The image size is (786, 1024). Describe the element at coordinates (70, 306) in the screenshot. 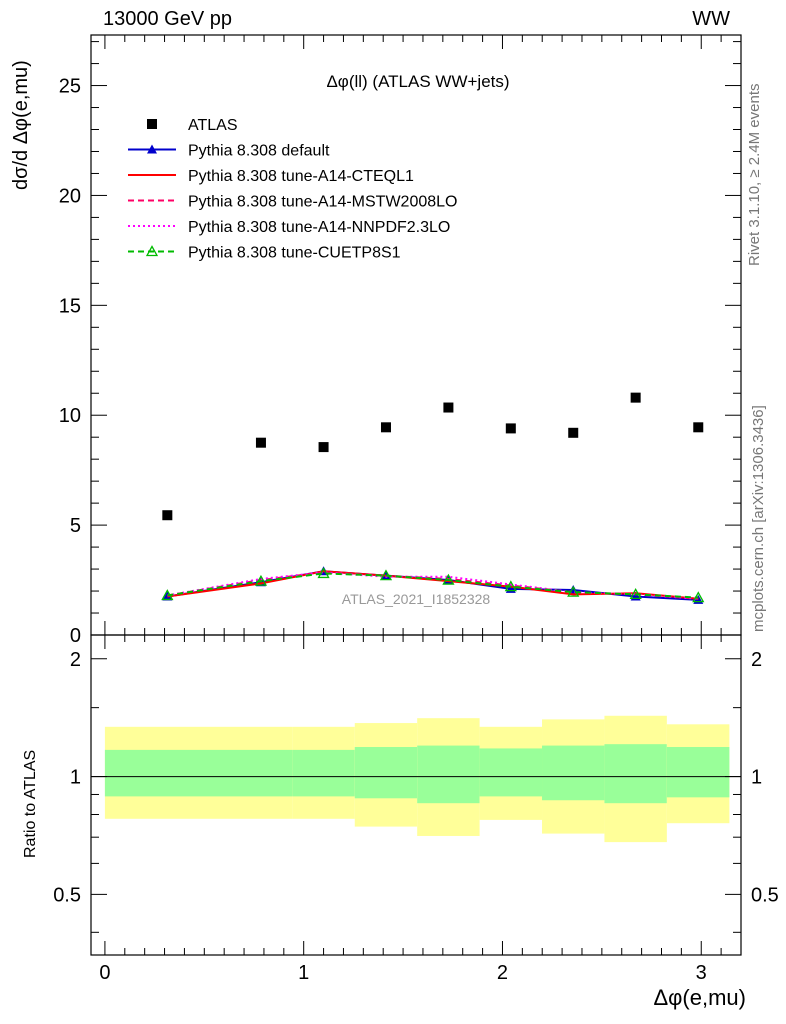

I see `y-tick-label: 15` at that location.